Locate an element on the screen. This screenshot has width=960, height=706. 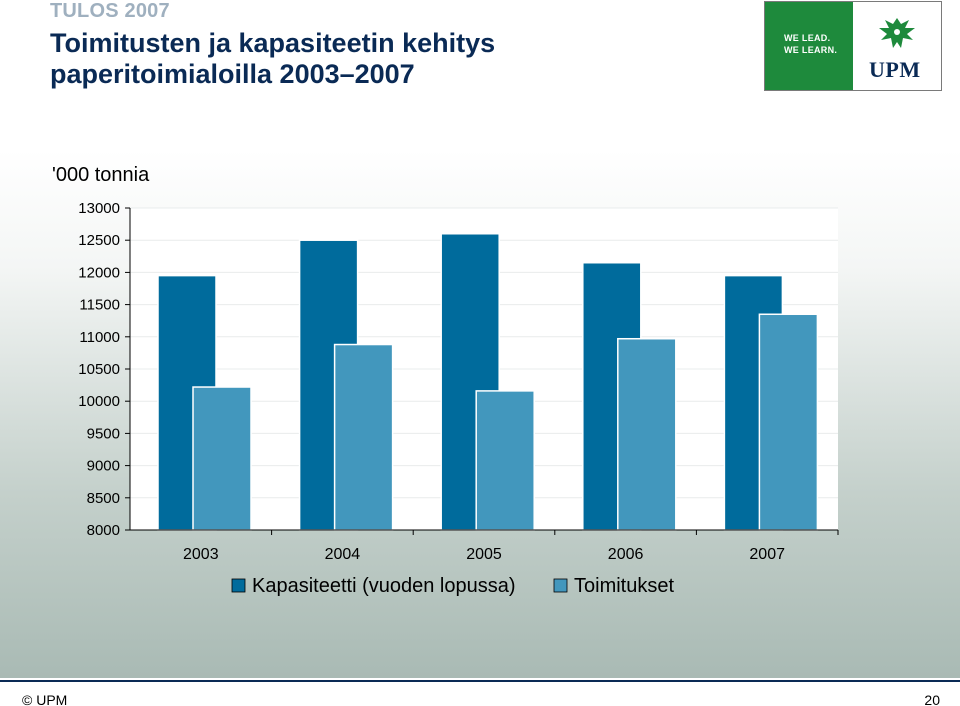
y-tick-label: 12500 is located at coordinates (99, 240).